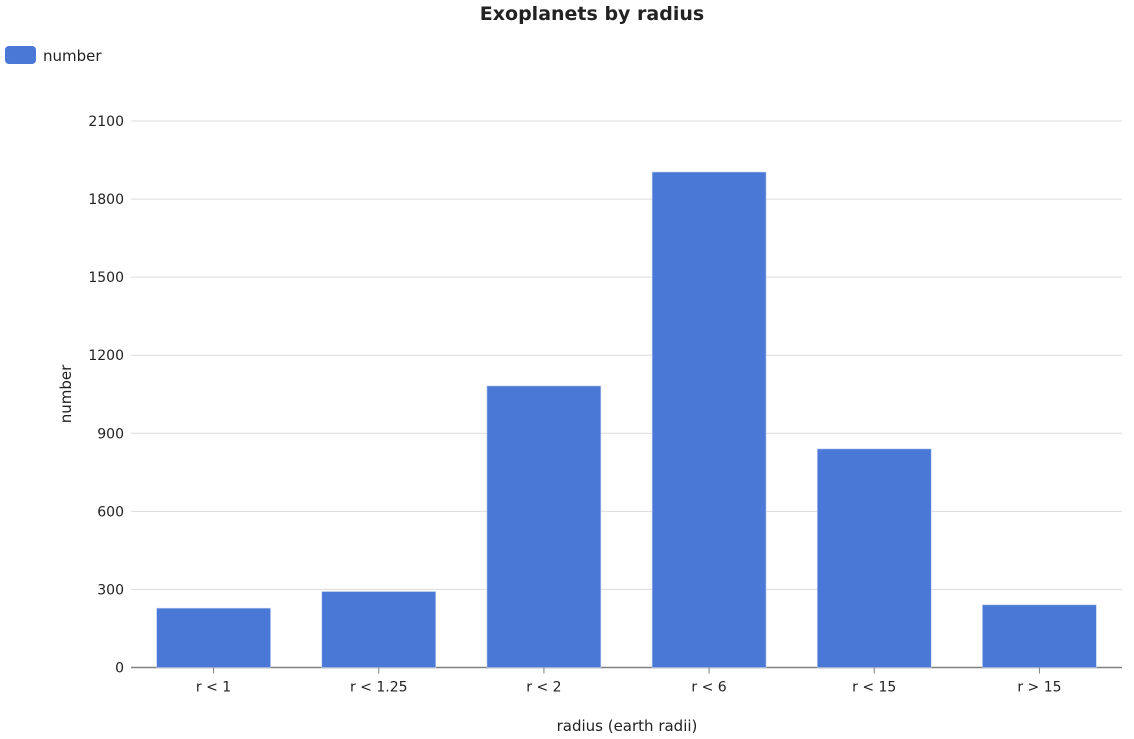 Image resolution: width=1134 pixels, height=739 pixels. Describe the element at coordinates (106, 122) in the screenshot. I see `y-tick-label: 2100` at that location.